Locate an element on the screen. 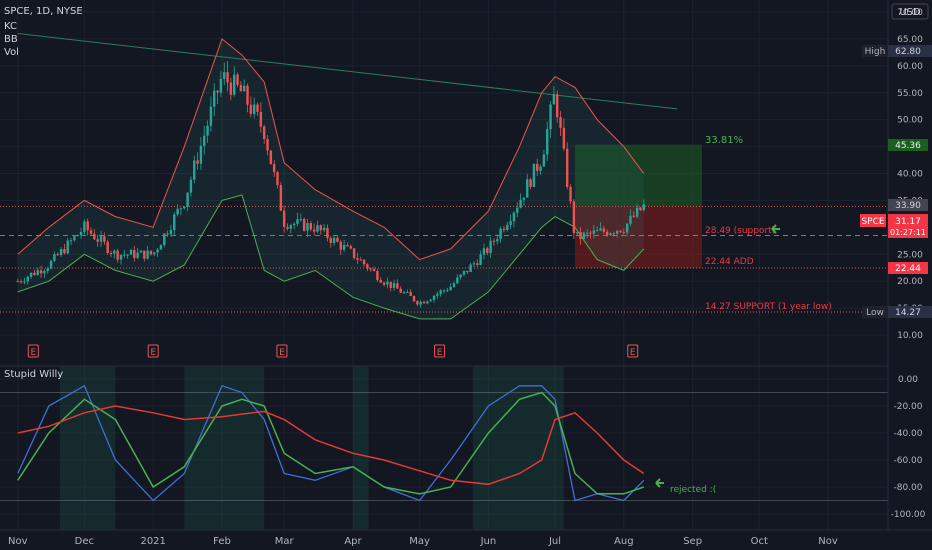  time-tick: Aug is located at coordinates (624, 541).